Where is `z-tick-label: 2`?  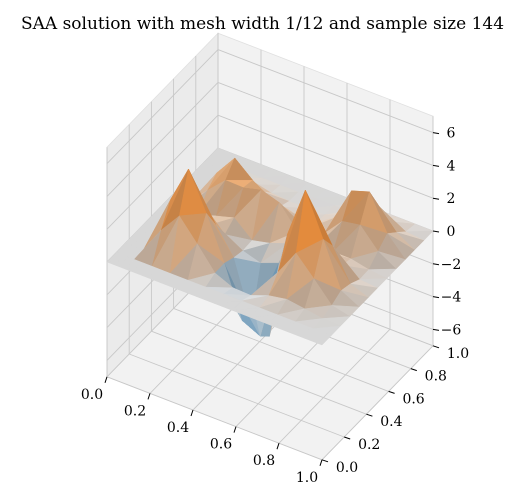
z-tick-label: 2 is located at coordinates (451, 199).